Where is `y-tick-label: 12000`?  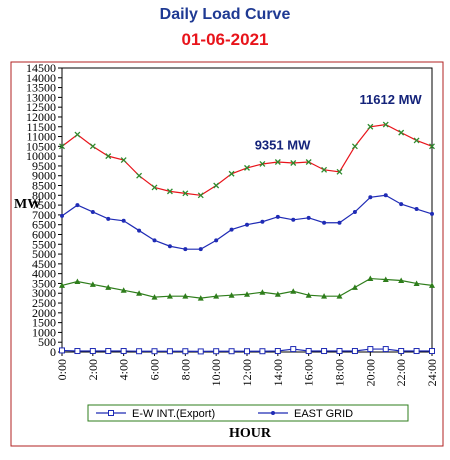 y-tick-label: 12000 is located at coordinates (41, 117).